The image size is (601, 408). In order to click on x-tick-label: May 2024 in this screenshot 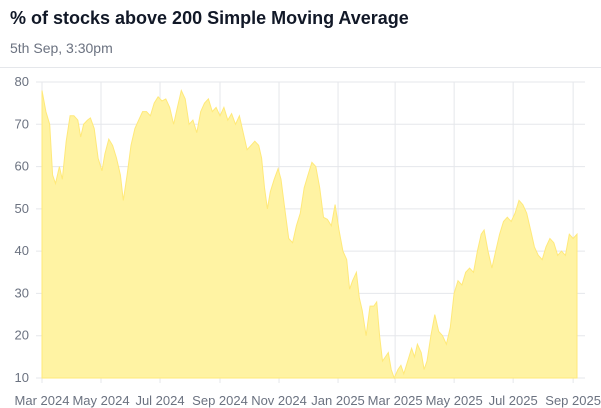, I will do `click(100, 400)`.